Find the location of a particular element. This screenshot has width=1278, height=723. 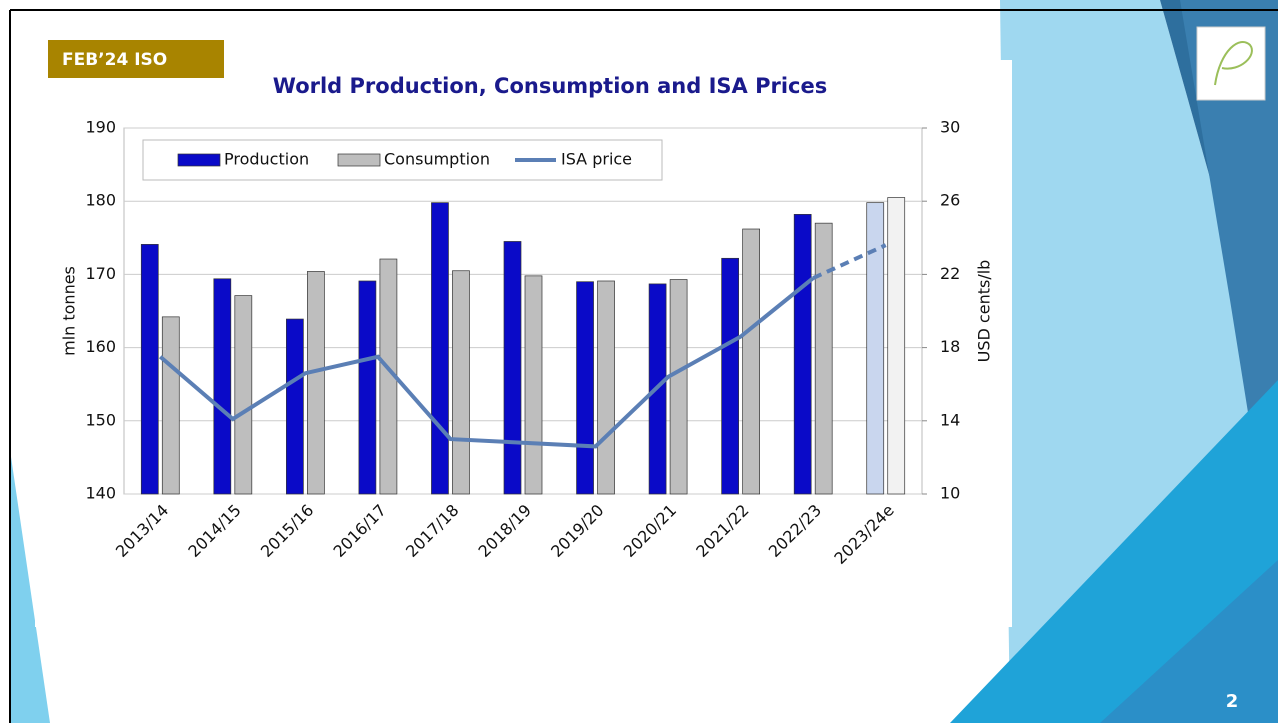

y-tick-label: 180 is located at coordinates (100, 200).